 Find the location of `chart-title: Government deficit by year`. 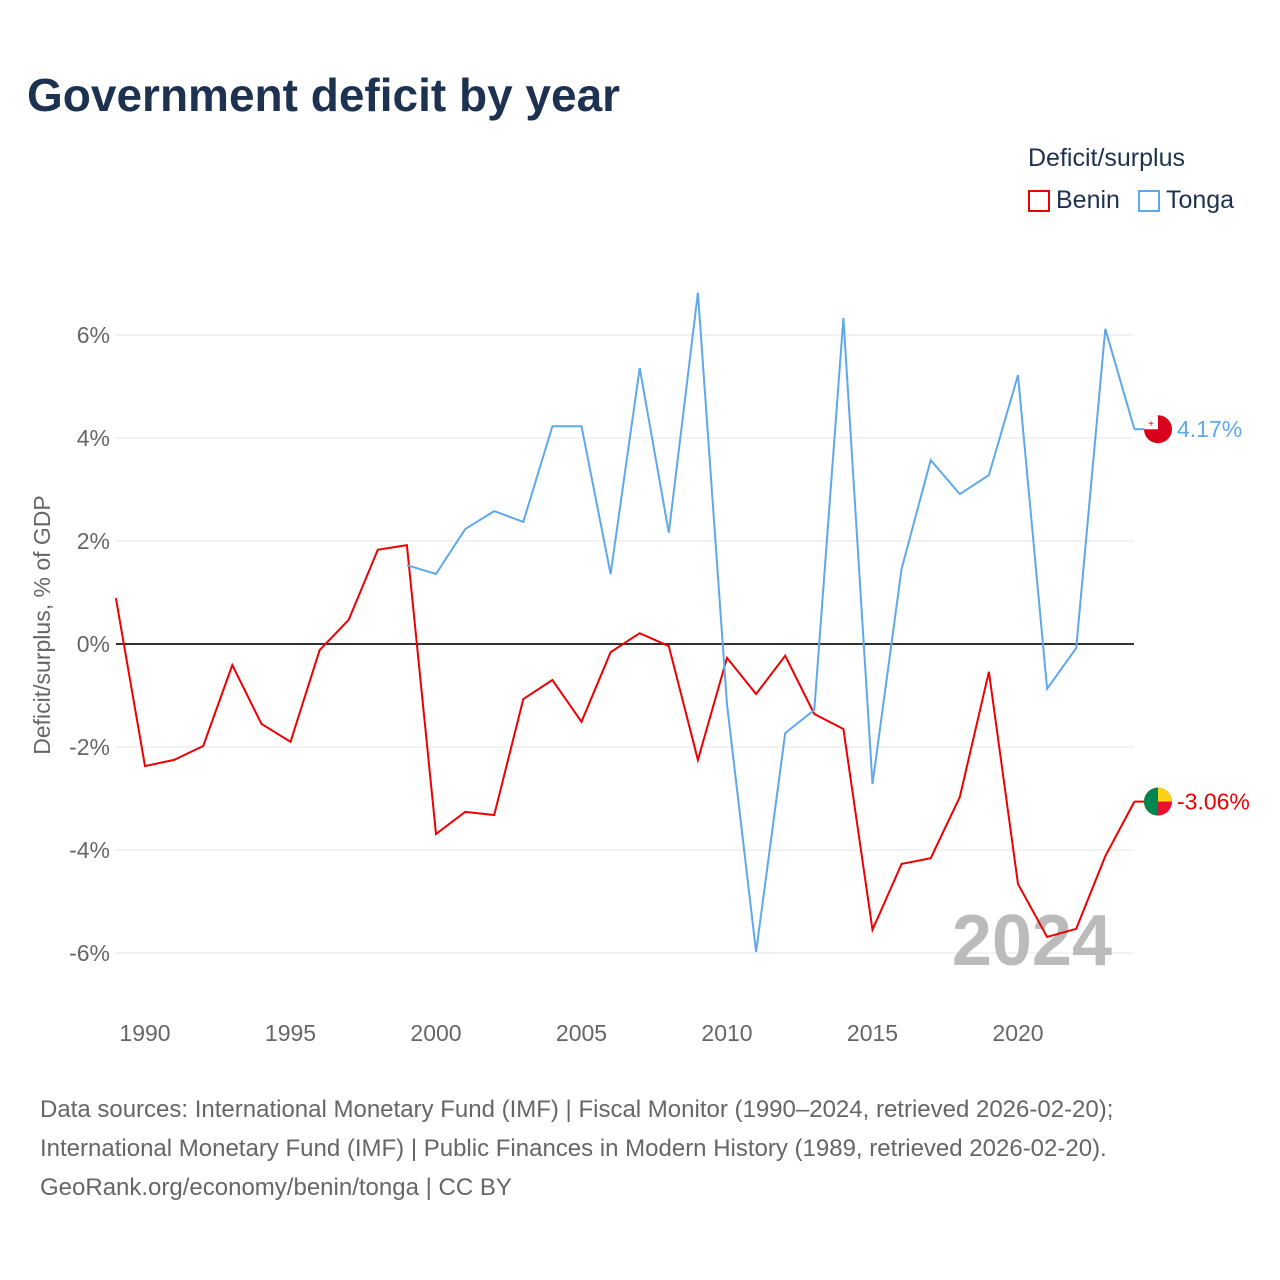

chart-title: Government deficit by year is located at coordinates (324, 95).